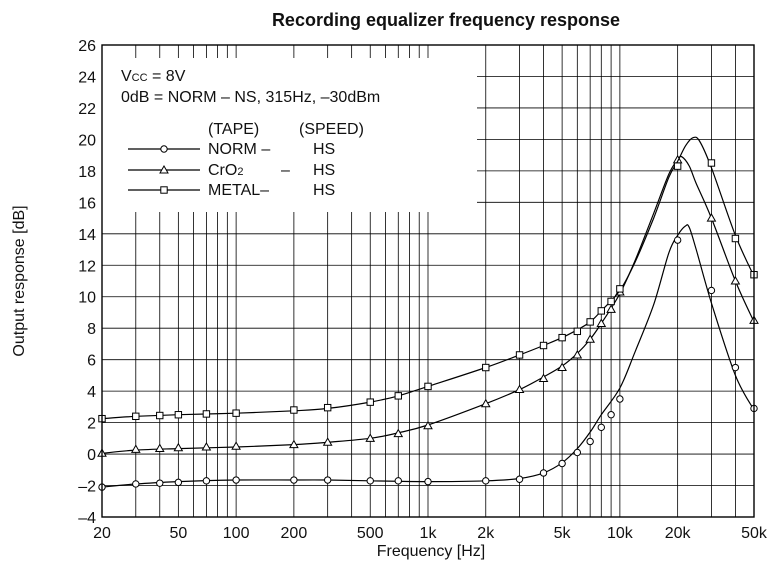 Image resolution: width=777 pixels, height=567 pixels. Describe the element at coordinates (19, 280) in the screenshot. I see `y-axis-label: Output response [dB]` at that location.